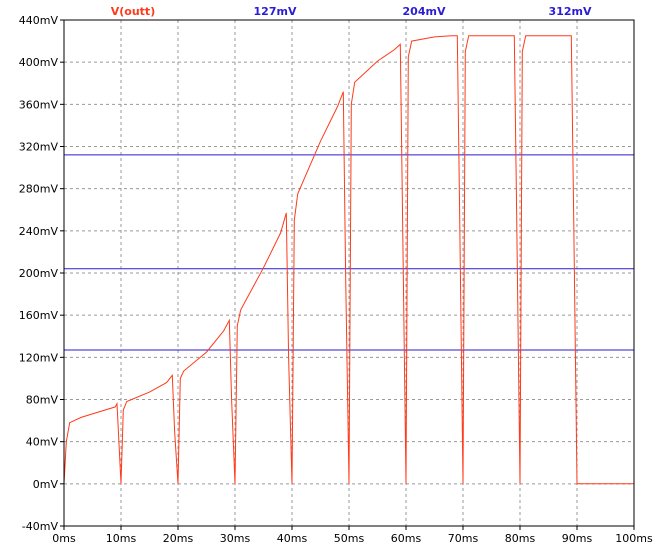 The image size is (672, 554). I want to click on y-tick-label: 160mV, so click(39, 315).